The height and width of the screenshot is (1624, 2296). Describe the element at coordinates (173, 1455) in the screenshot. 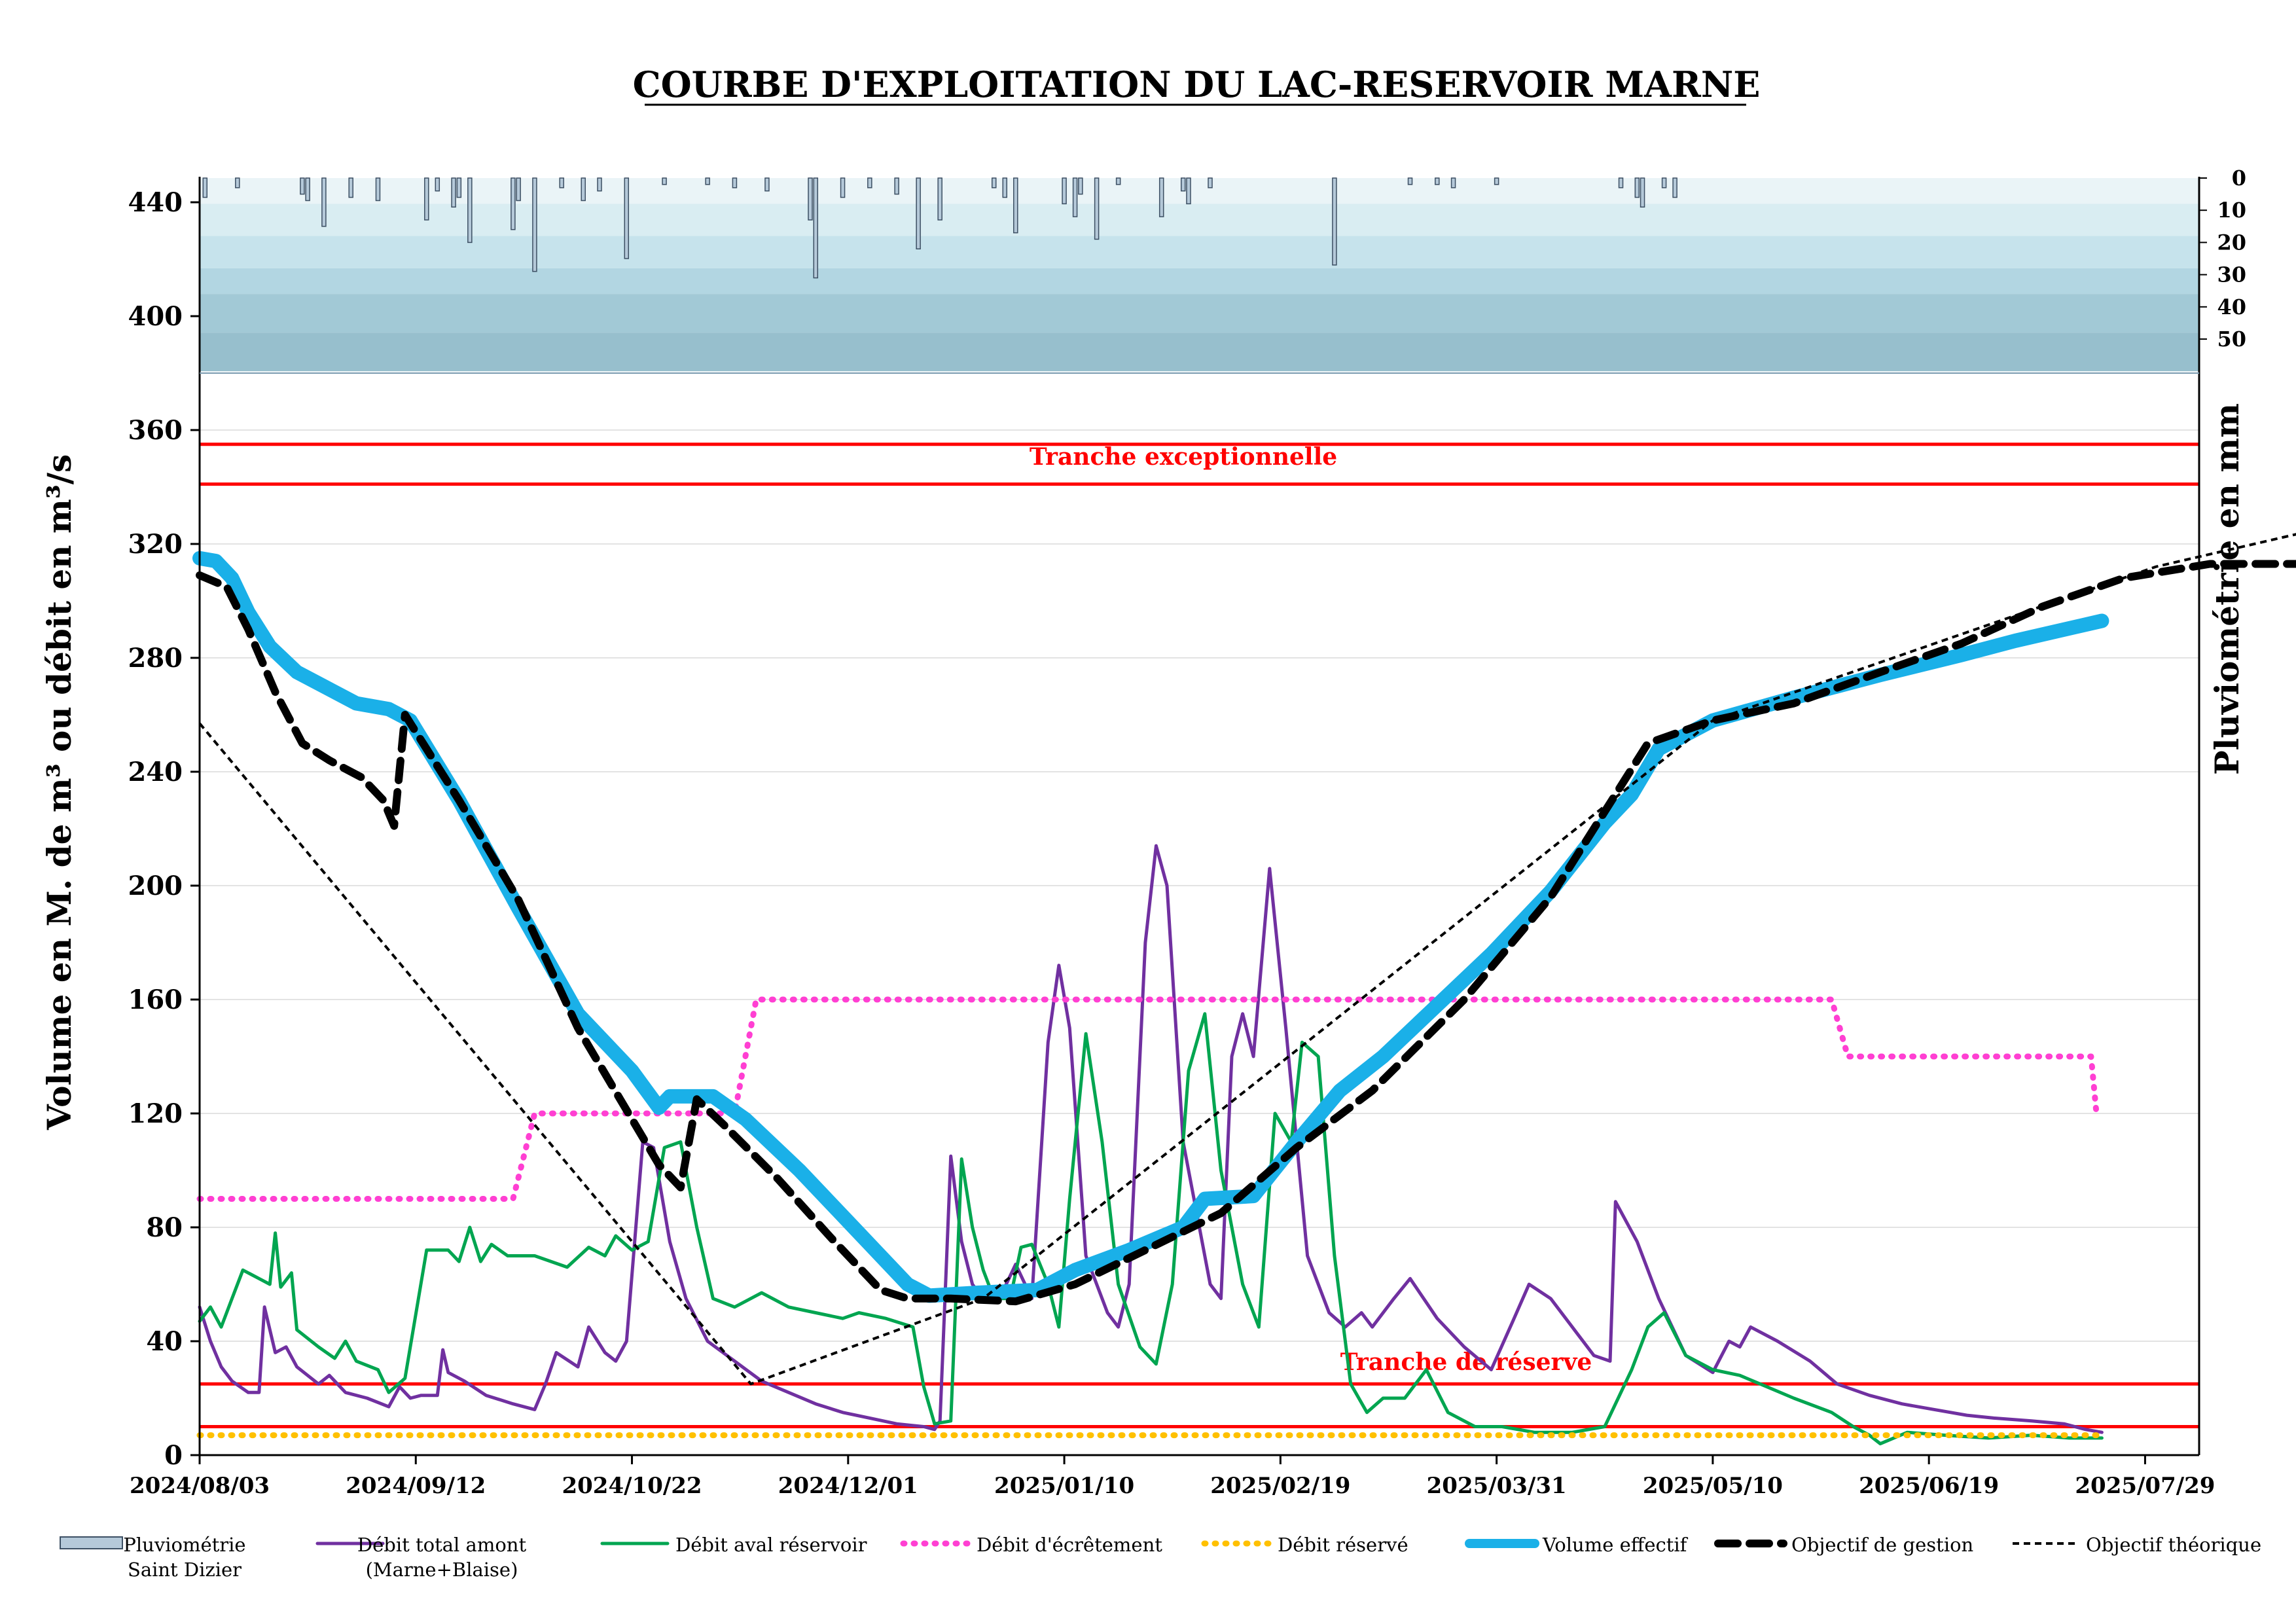

I see `y-tick-label: 0` at that location.